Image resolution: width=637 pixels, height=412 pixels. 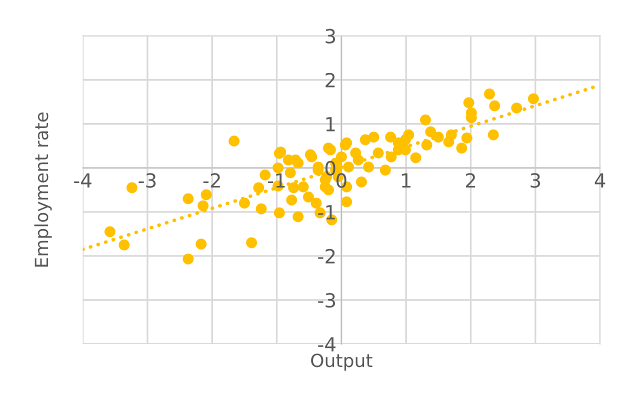 I want to click on y-tick-label: 2, so click(x=330, y=80).